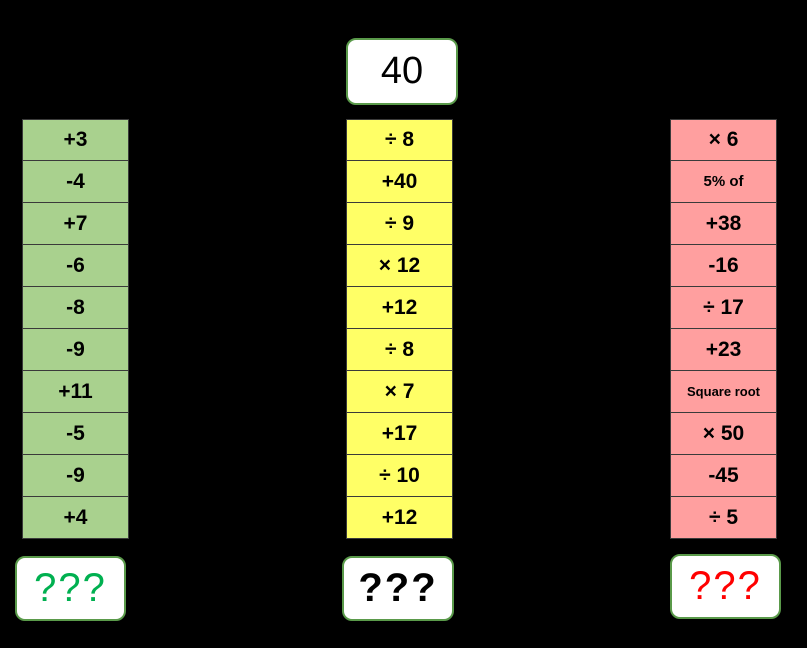 This screenshot has width=807, height=648. I want to click on operation-cell: -45, so click(723, 476).